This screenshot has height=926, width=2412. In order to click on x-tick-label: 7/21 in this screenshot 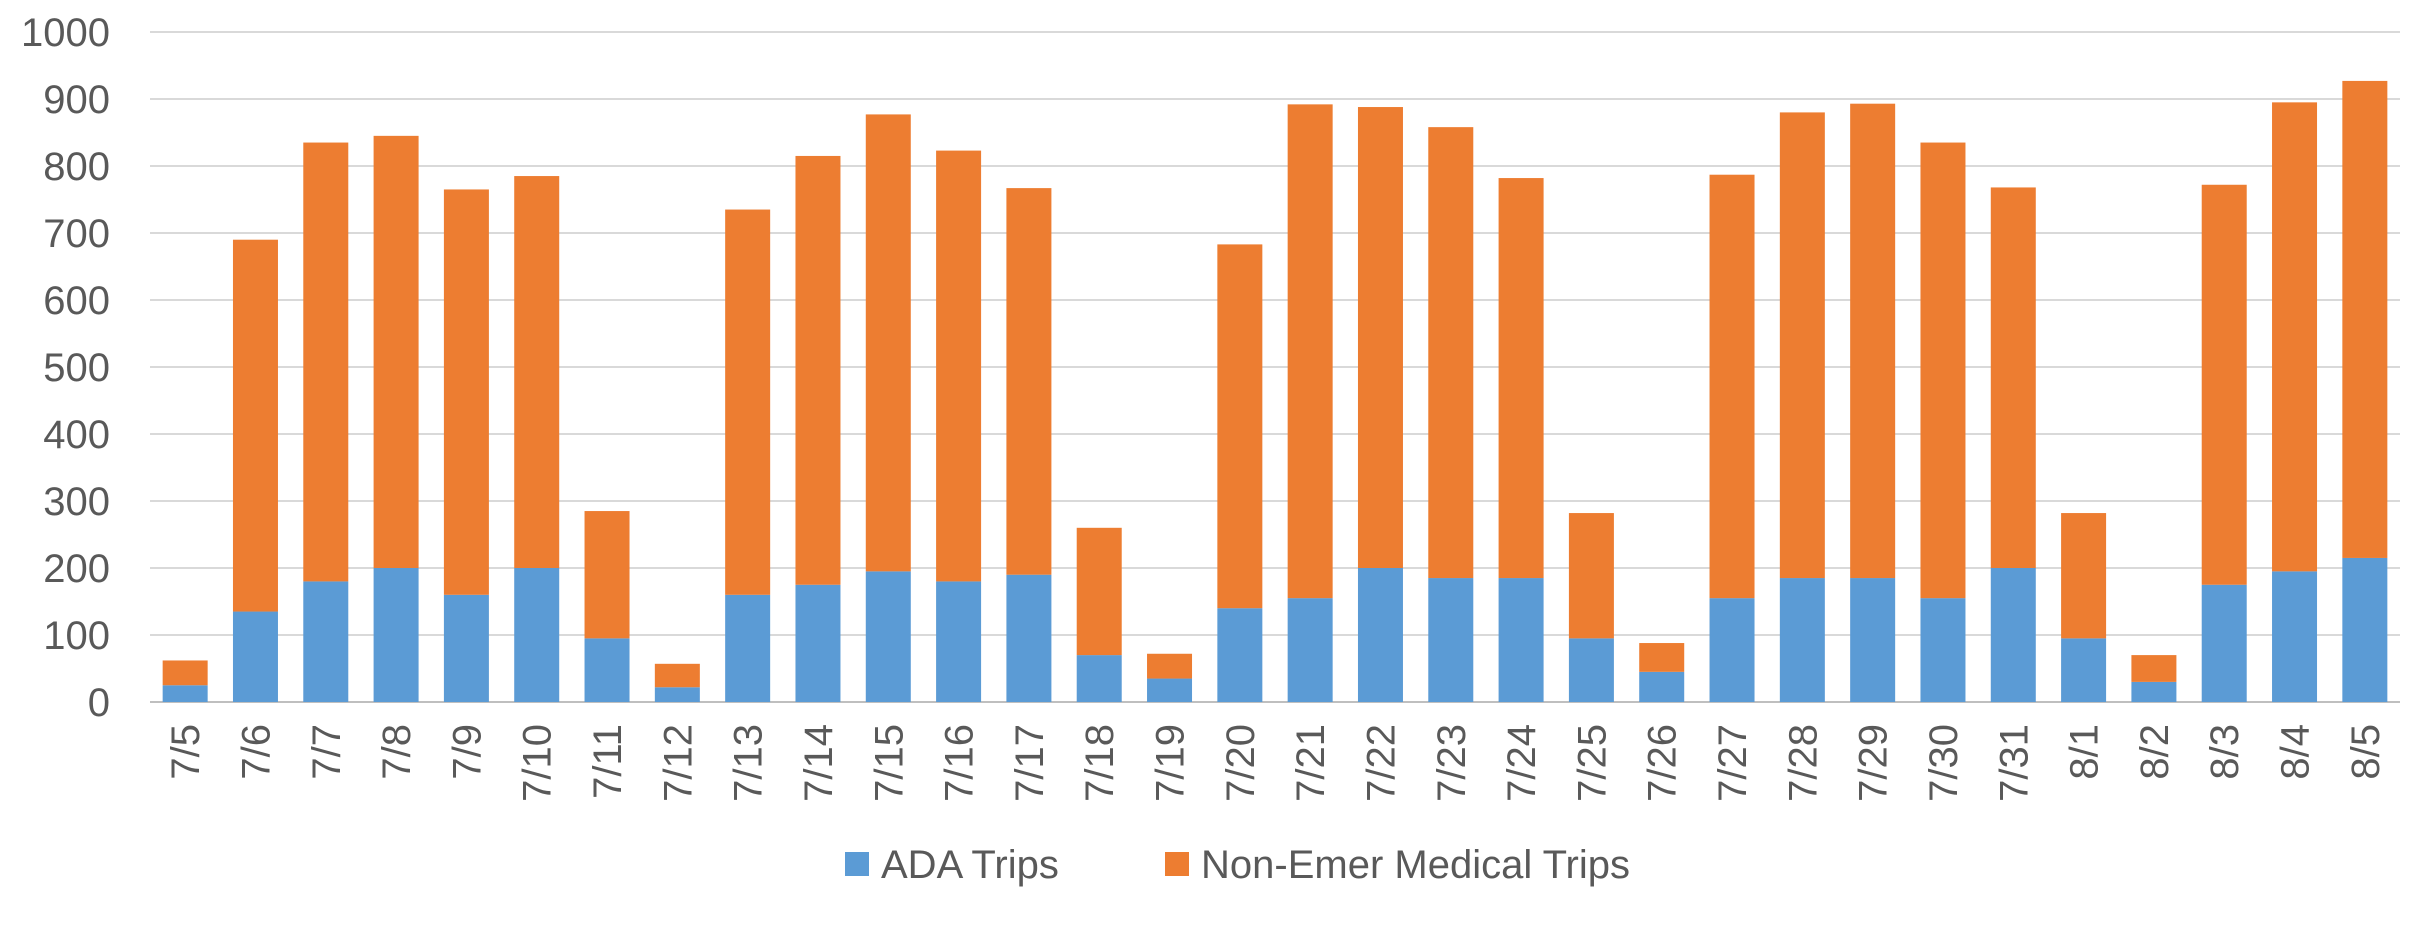, I will do `click(1311, 763)`.